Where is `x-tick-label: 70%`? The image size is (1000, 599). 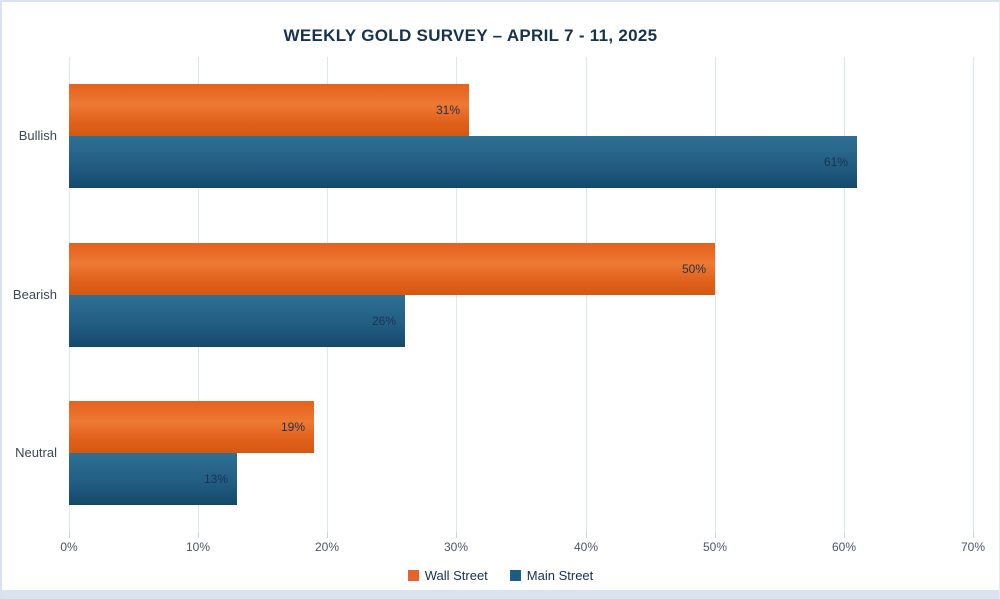
x-tick-label: 70% is located at coordinates (973, 547).